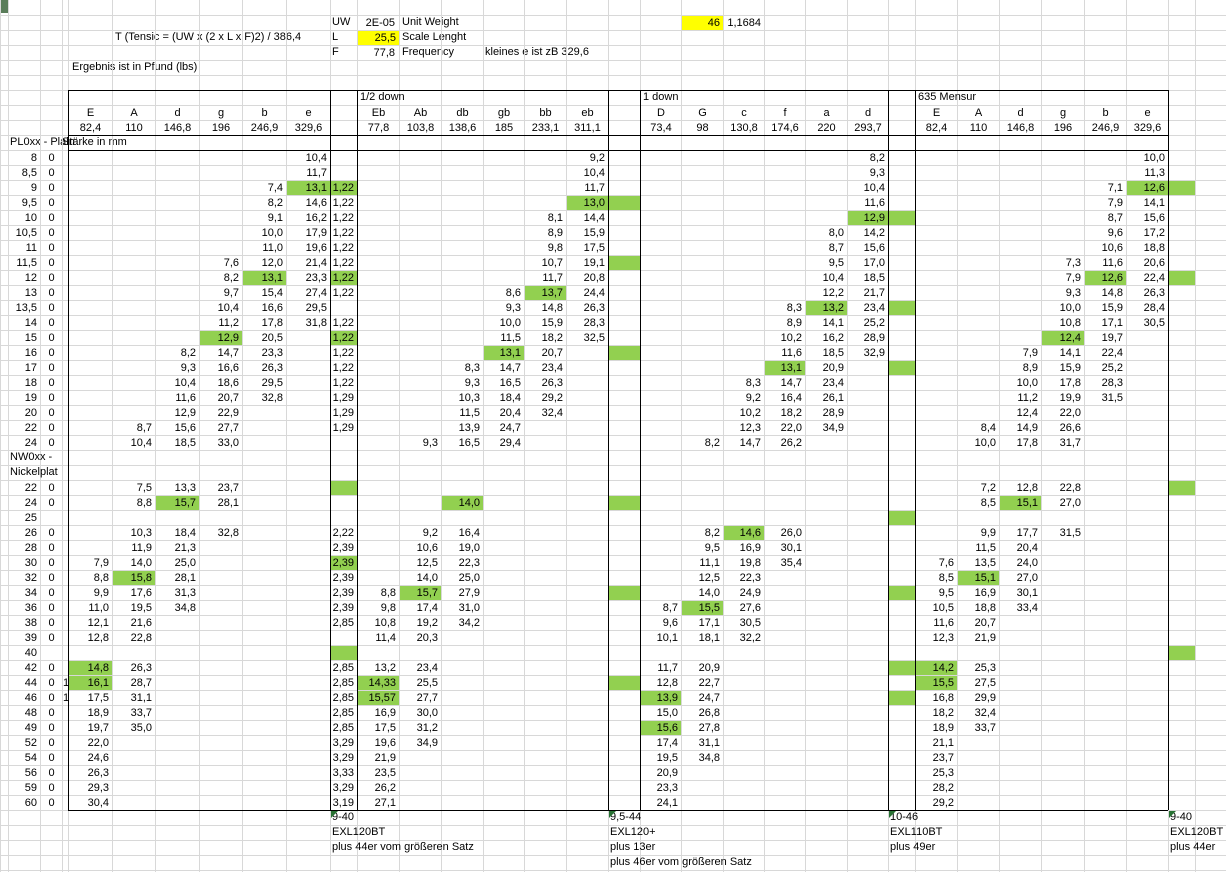  What do you see at coordinates (30, 803) in the screenshot?
I see `sheet-cell: 60` at bounding box center [30, 803].